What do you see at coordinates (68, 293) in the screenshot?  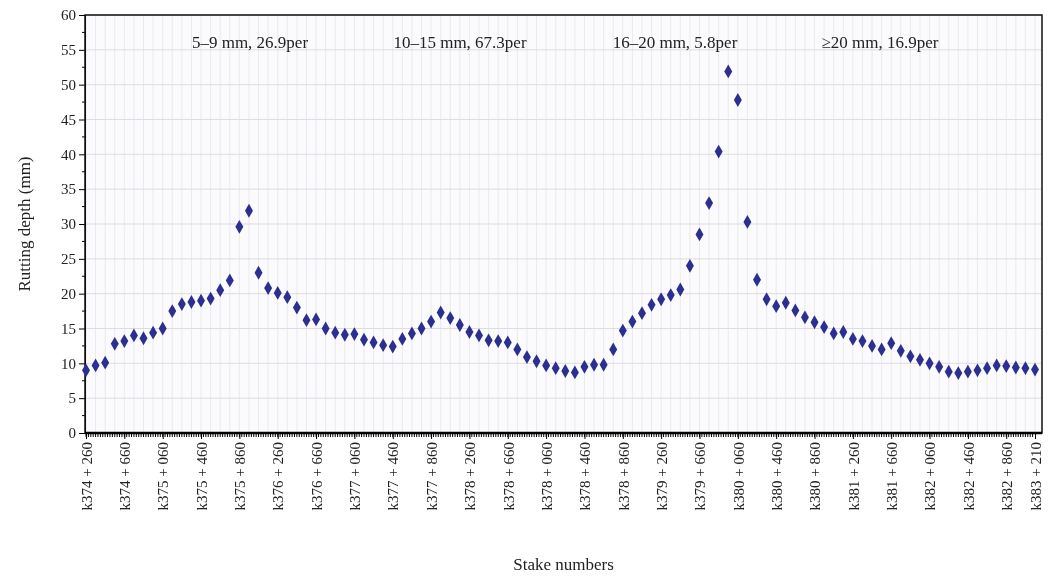 I see `y-tick-label: 20` at bounding box center [68, 293].